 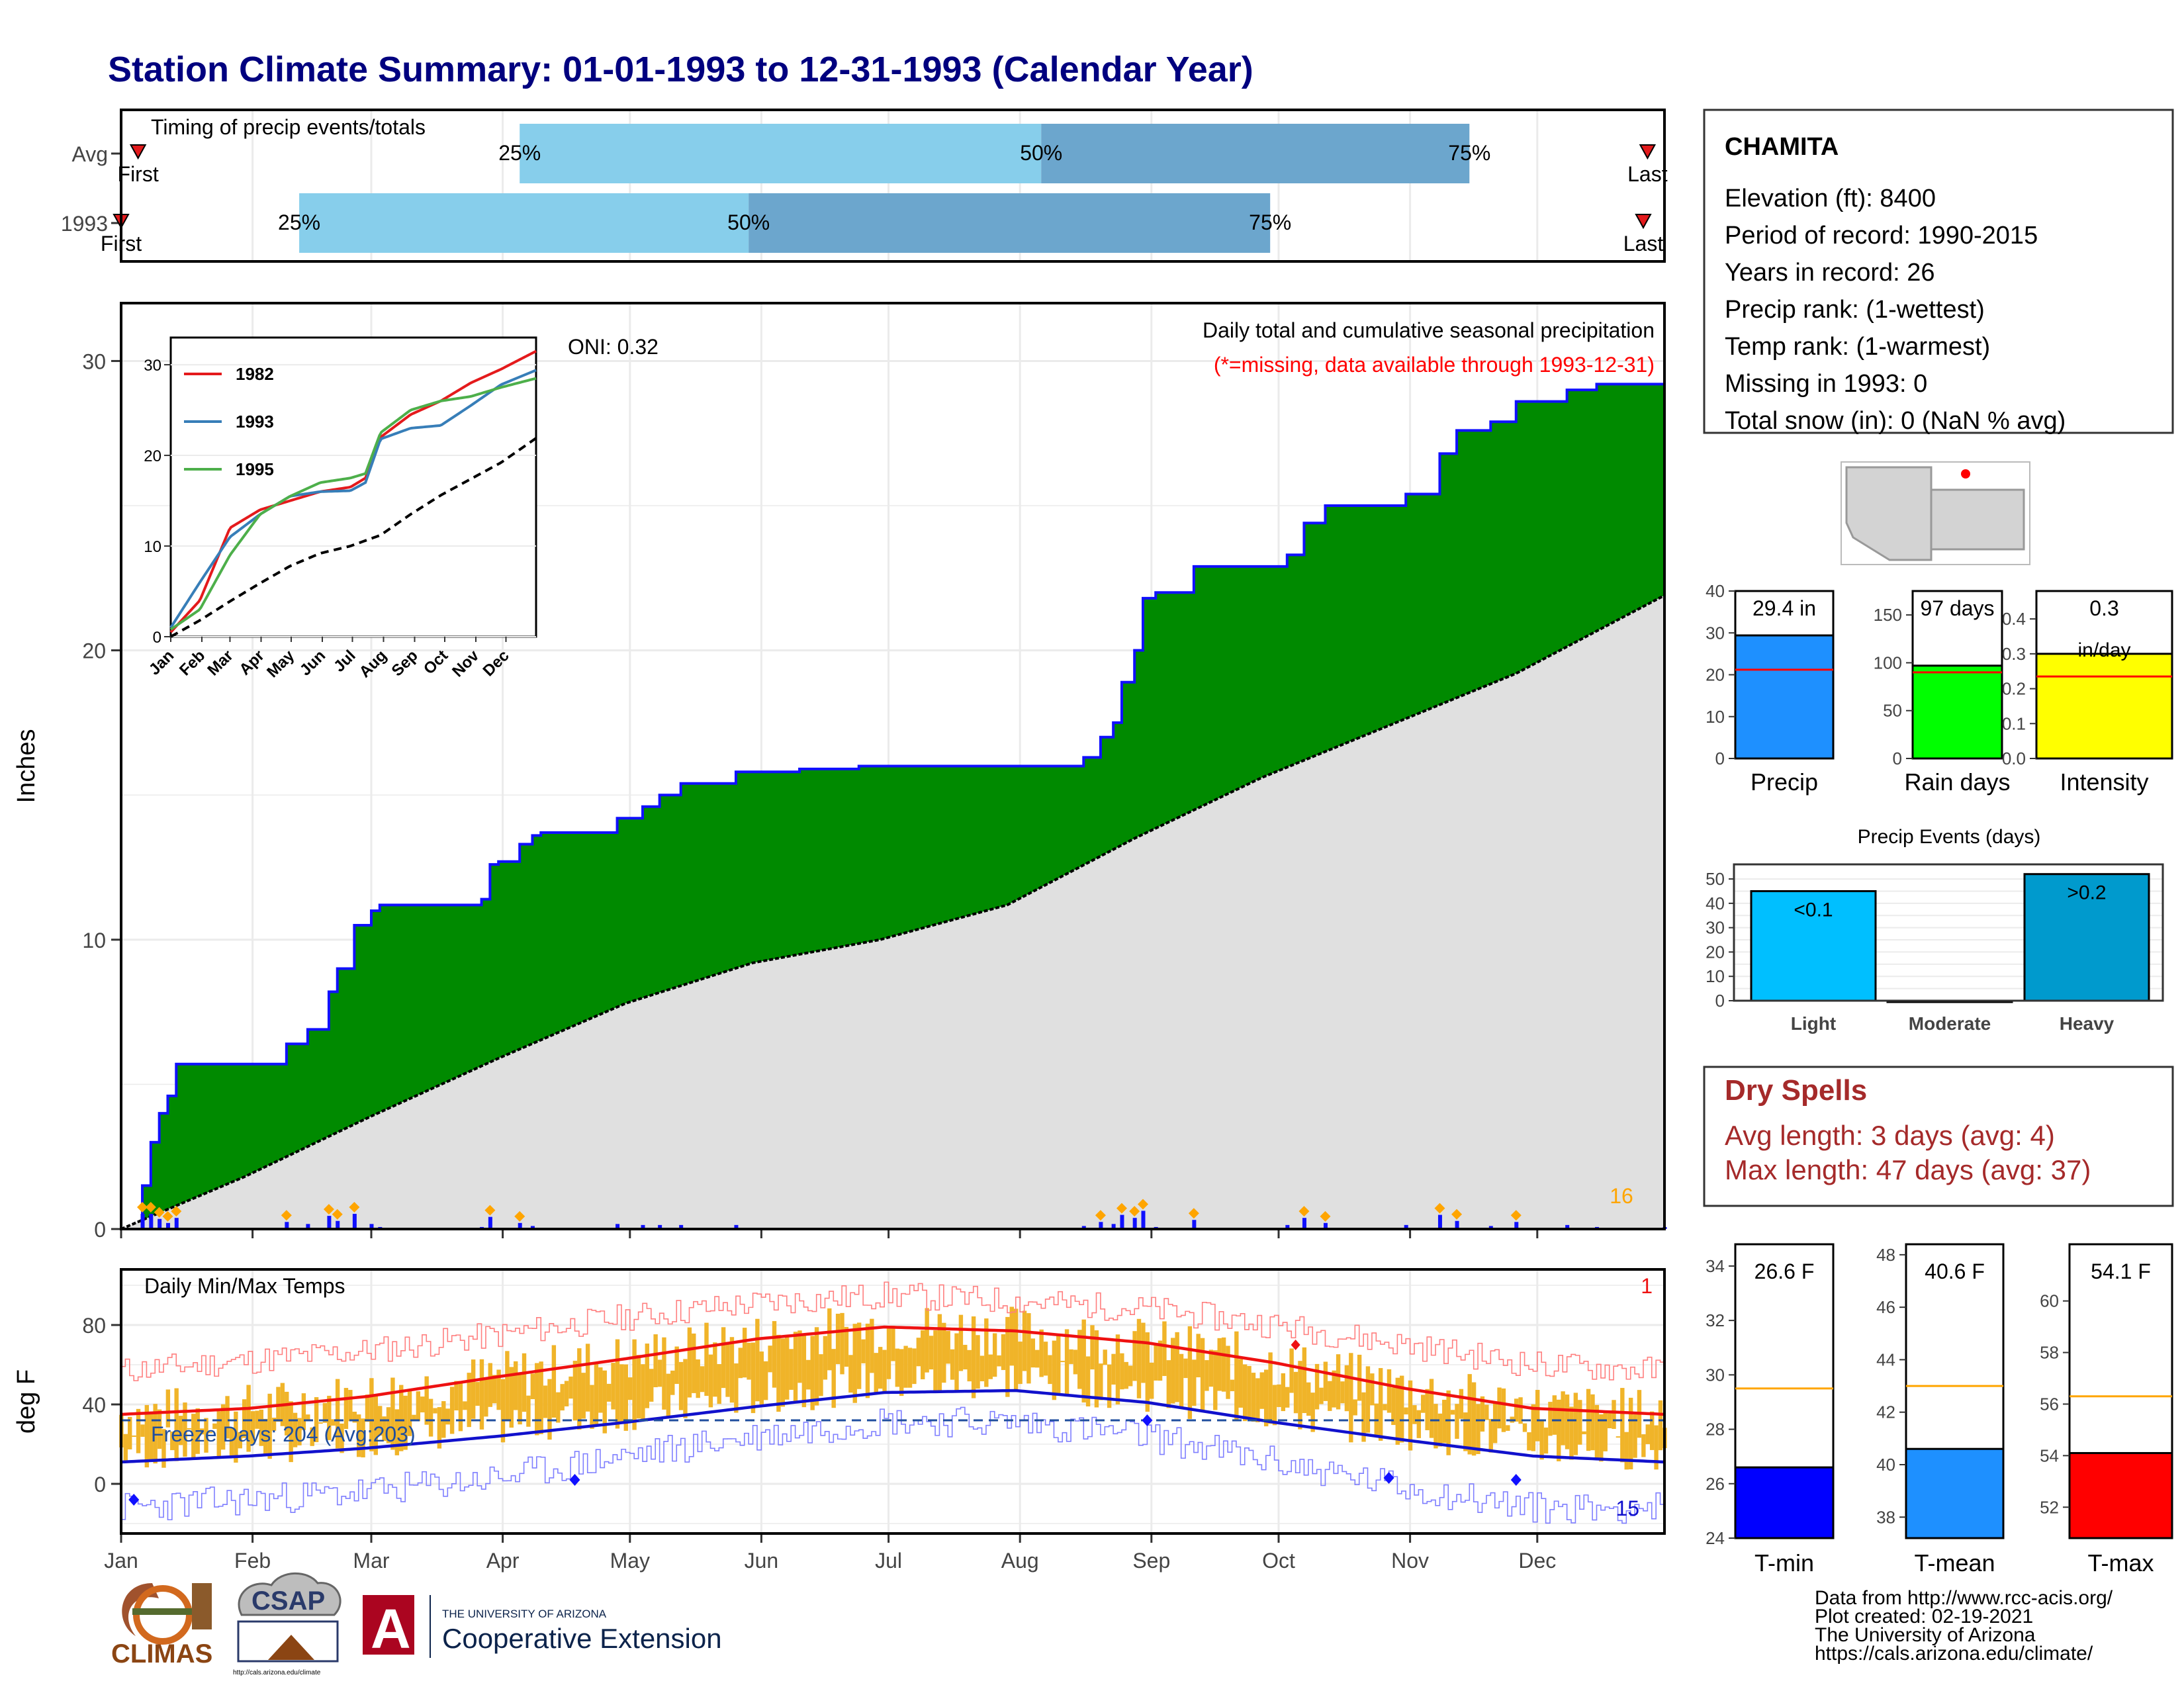 I want to click on month-label: Jun, so click(x=762, y=1561).